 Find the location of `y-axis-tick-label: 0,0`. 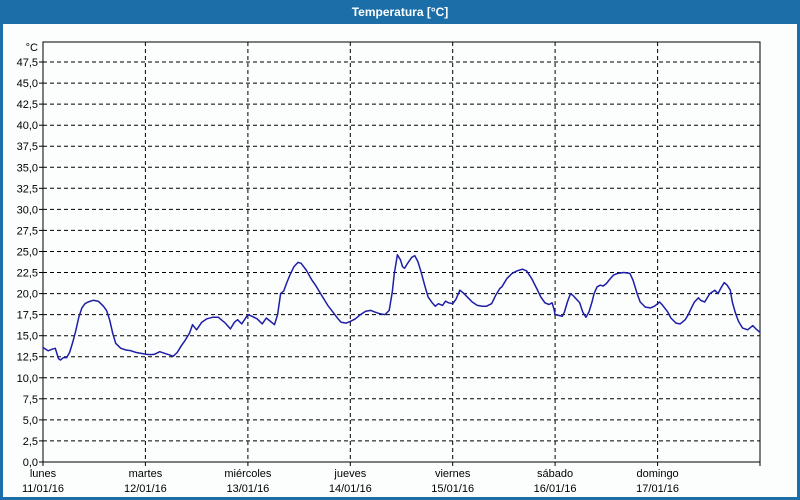

y-axis-tick-label: 0,0 is located at coordinates (30, 463).